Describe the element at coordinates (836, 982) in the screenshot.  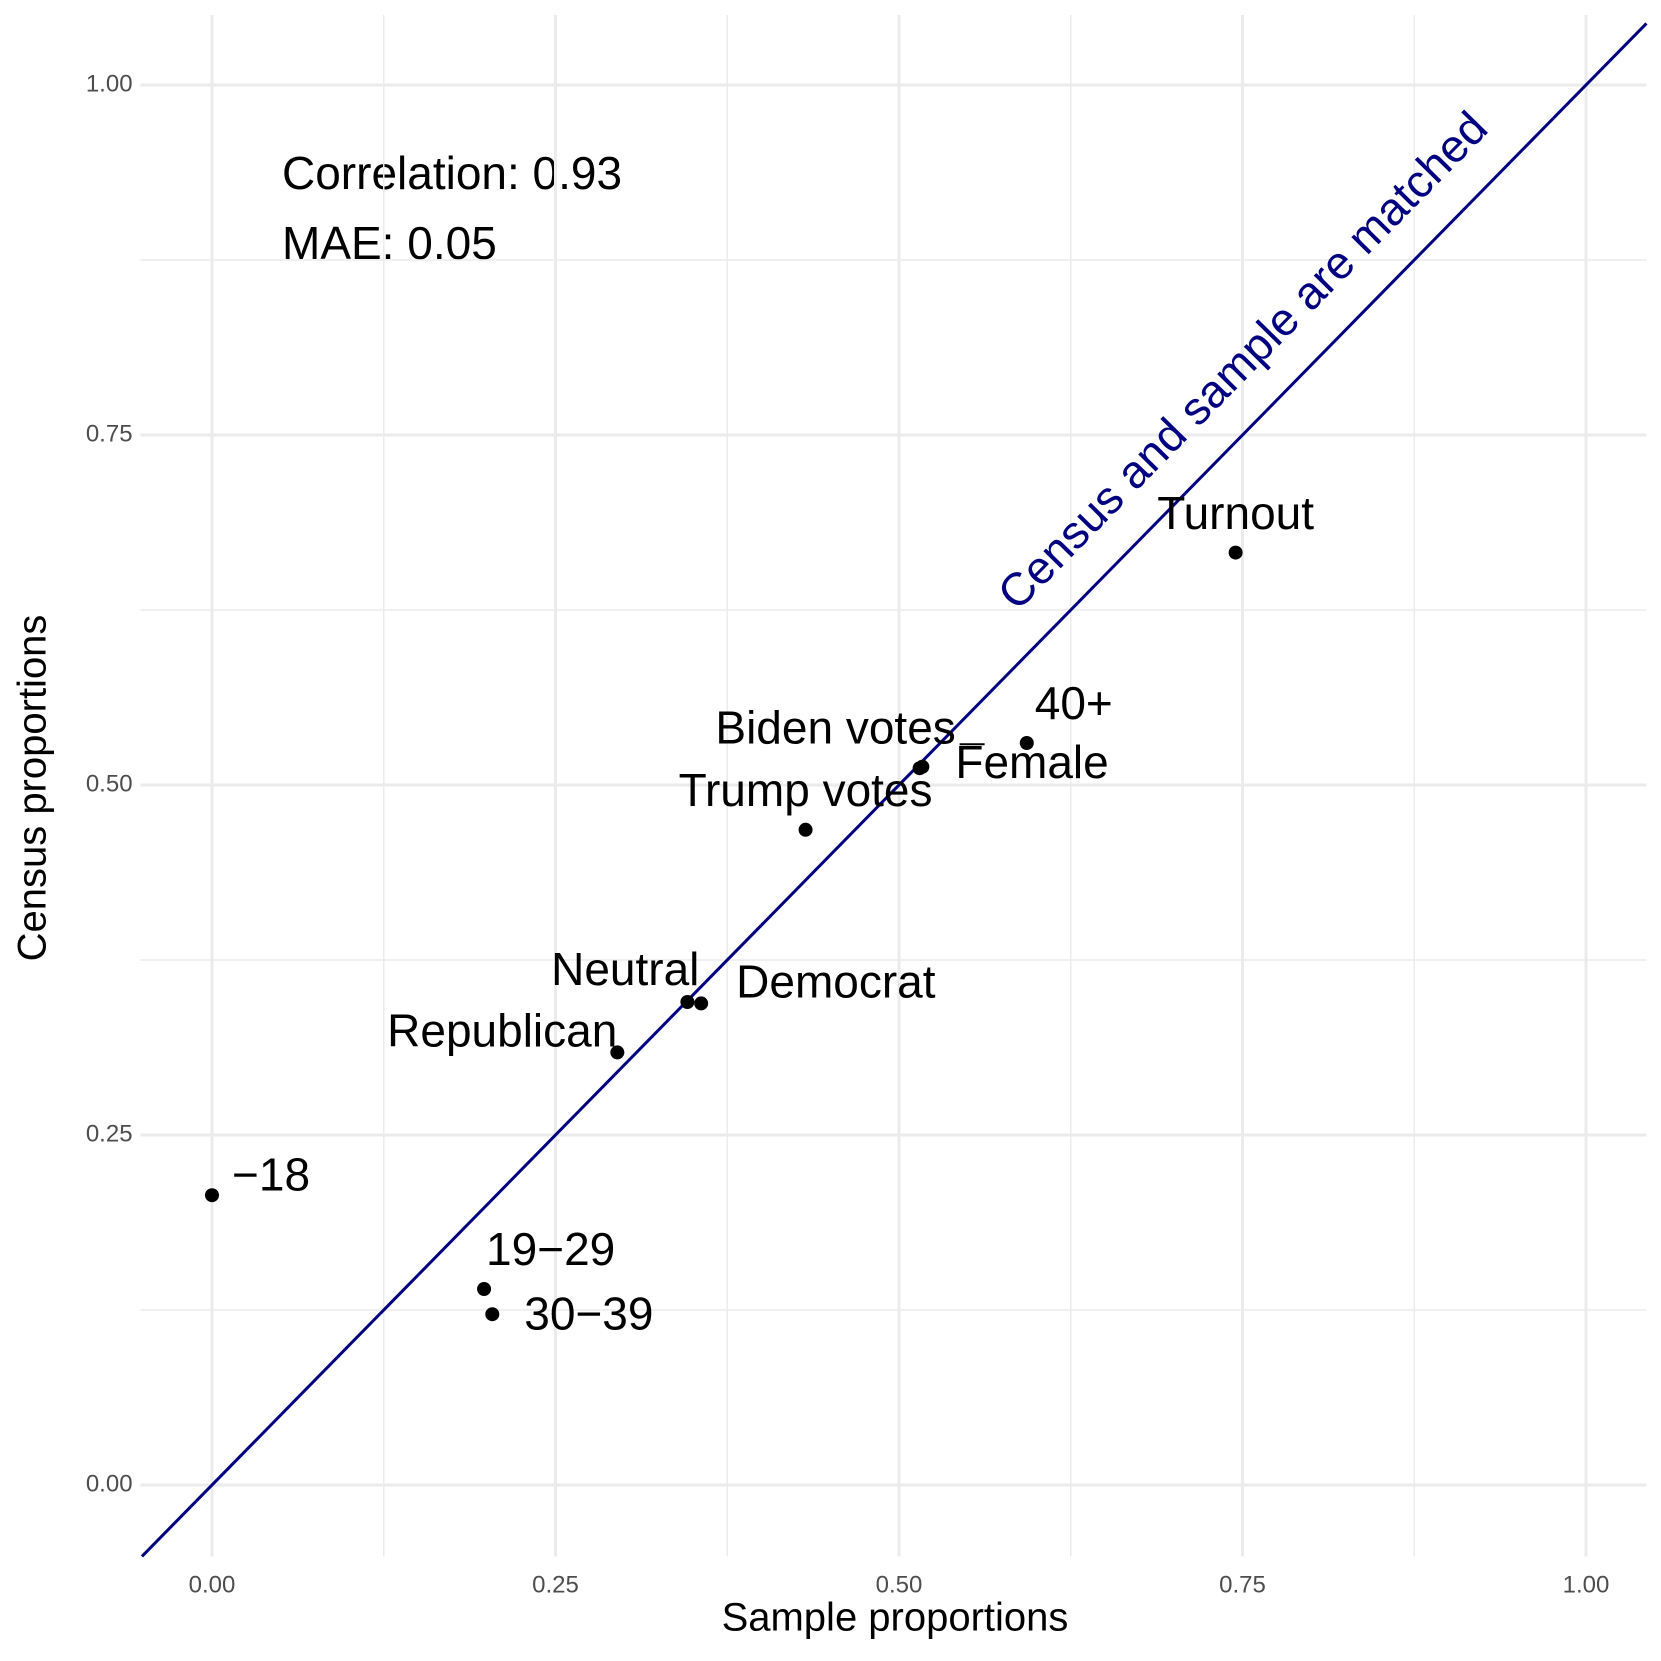
I see `point-label: Democrat` at that location.